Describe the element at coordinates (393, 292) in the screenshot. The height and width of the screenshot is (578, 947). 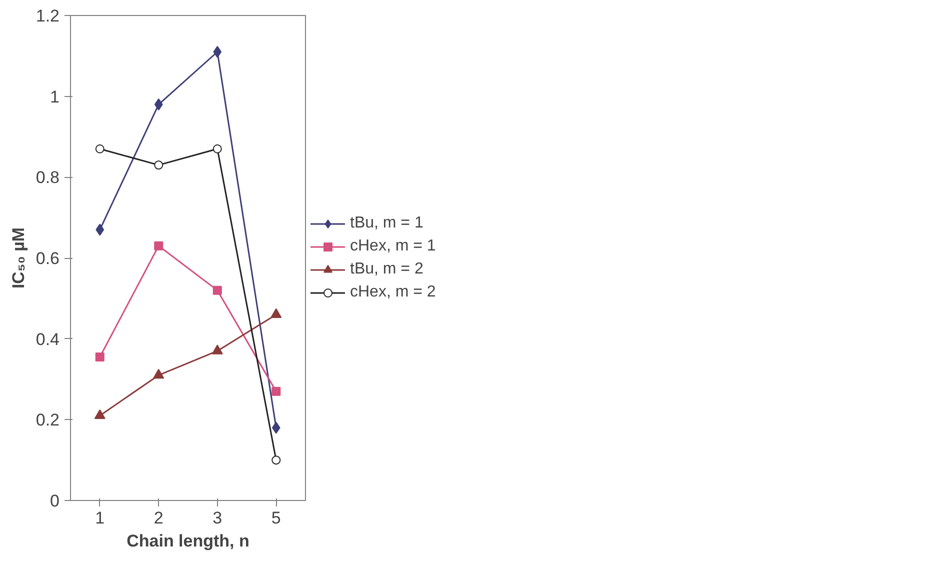
I see `legend-label: cHex, m = 2` at that location.